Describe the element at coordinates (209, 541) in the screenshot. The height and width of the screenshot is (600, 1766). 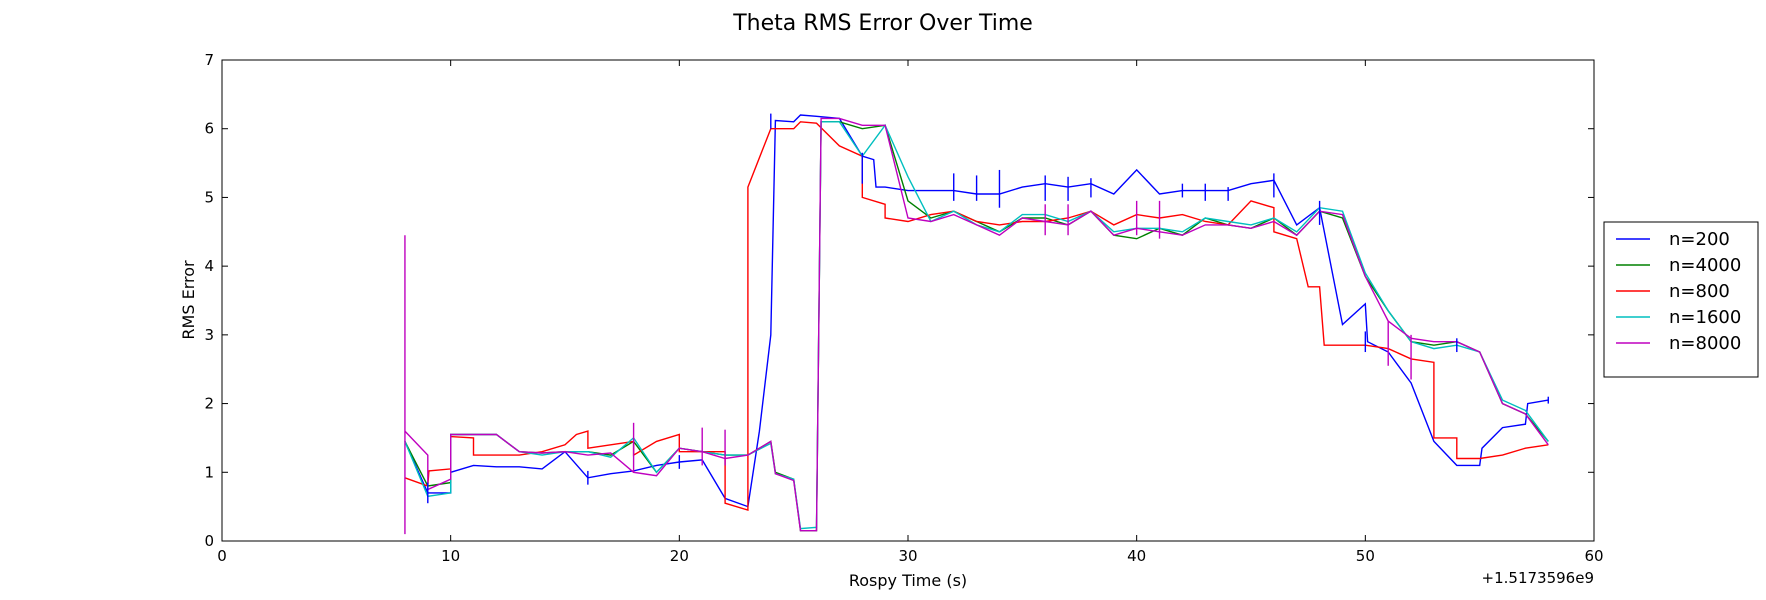
I see `y-tick-label: 0` at that location.